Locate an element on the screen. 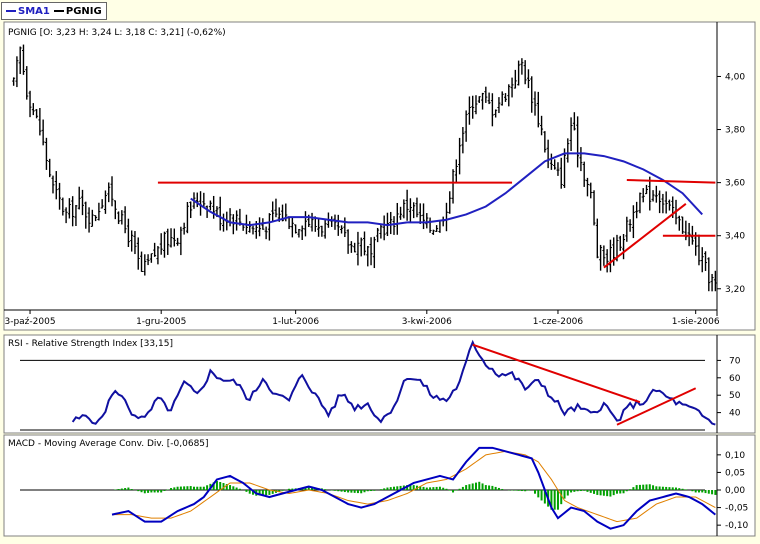  legend-item-pgnig: PGNIG is located at coordinates (78, 11).